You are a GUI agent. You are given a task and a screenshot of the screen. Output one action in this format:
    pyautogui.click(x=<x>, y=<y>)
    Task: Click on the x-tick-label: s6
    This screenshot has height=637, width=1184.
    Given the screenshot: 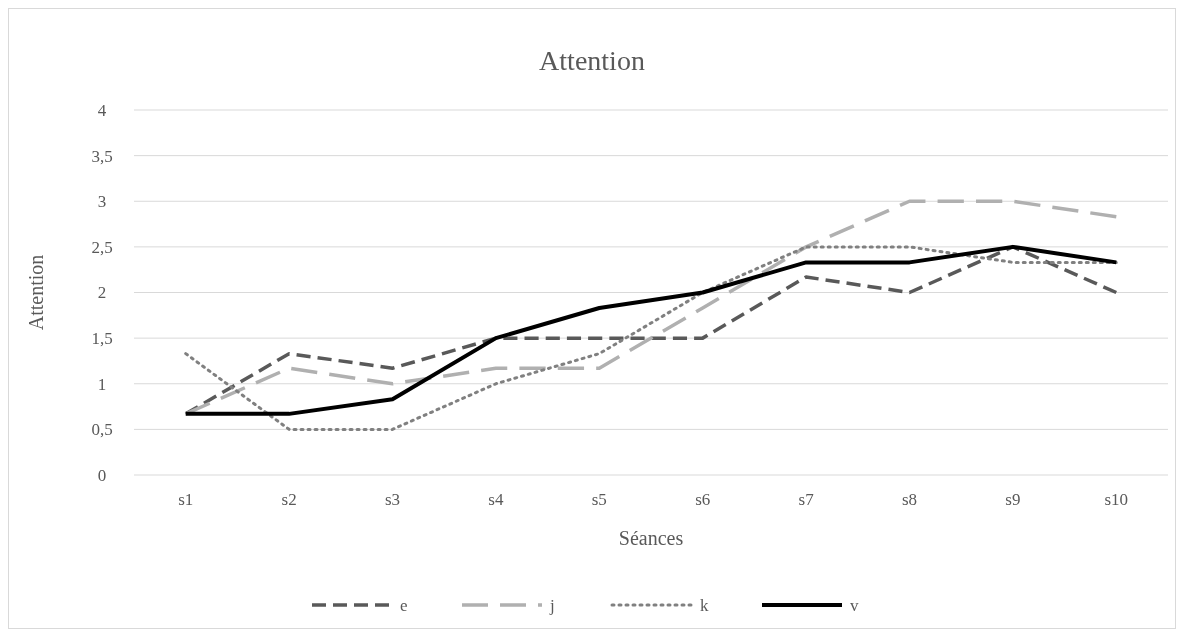 What is the action you would take?
    pyautogui.click(x=703, y=499)
    